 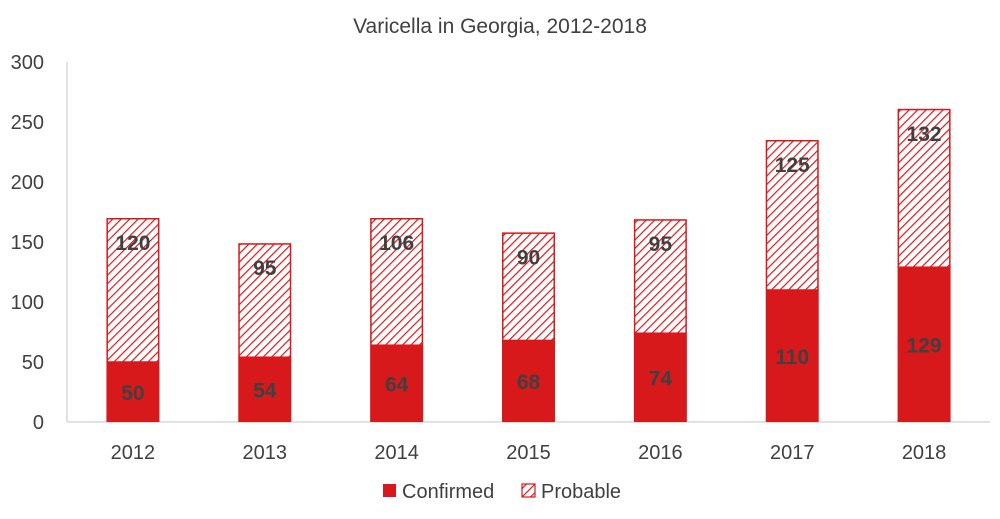 What do you see at coordinates (924, 453) in the screenshot?
I see `x-tick-label: 2018` at bounding box center [924, 453].